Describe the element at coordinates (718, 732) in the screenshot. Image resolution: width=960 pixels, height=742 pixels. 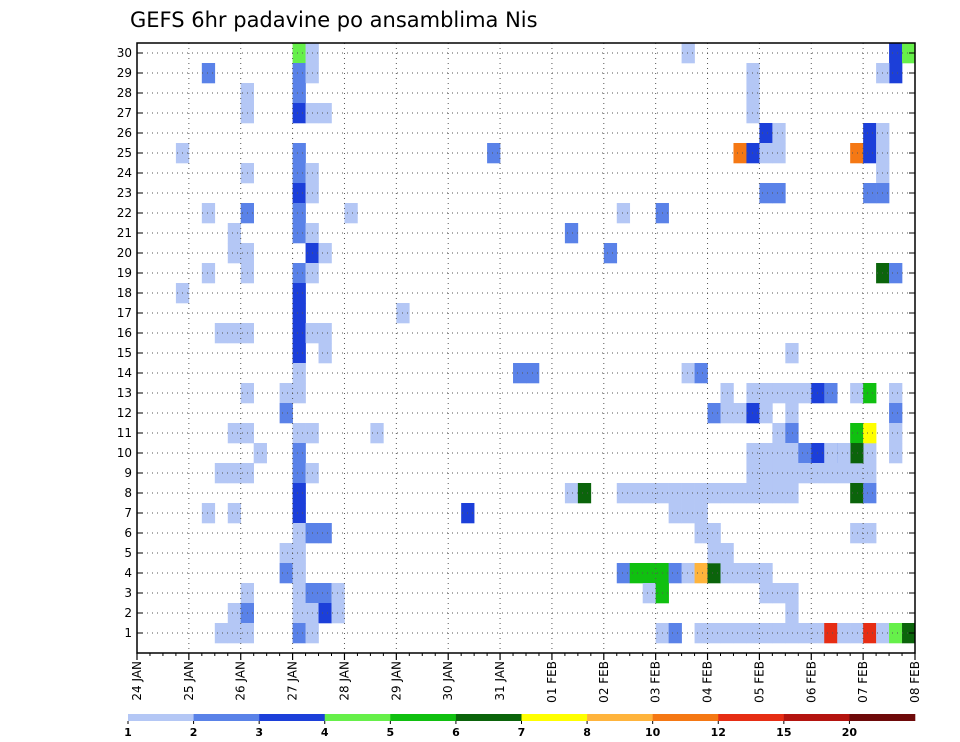
I see `colorbar-label: 12` at that location.